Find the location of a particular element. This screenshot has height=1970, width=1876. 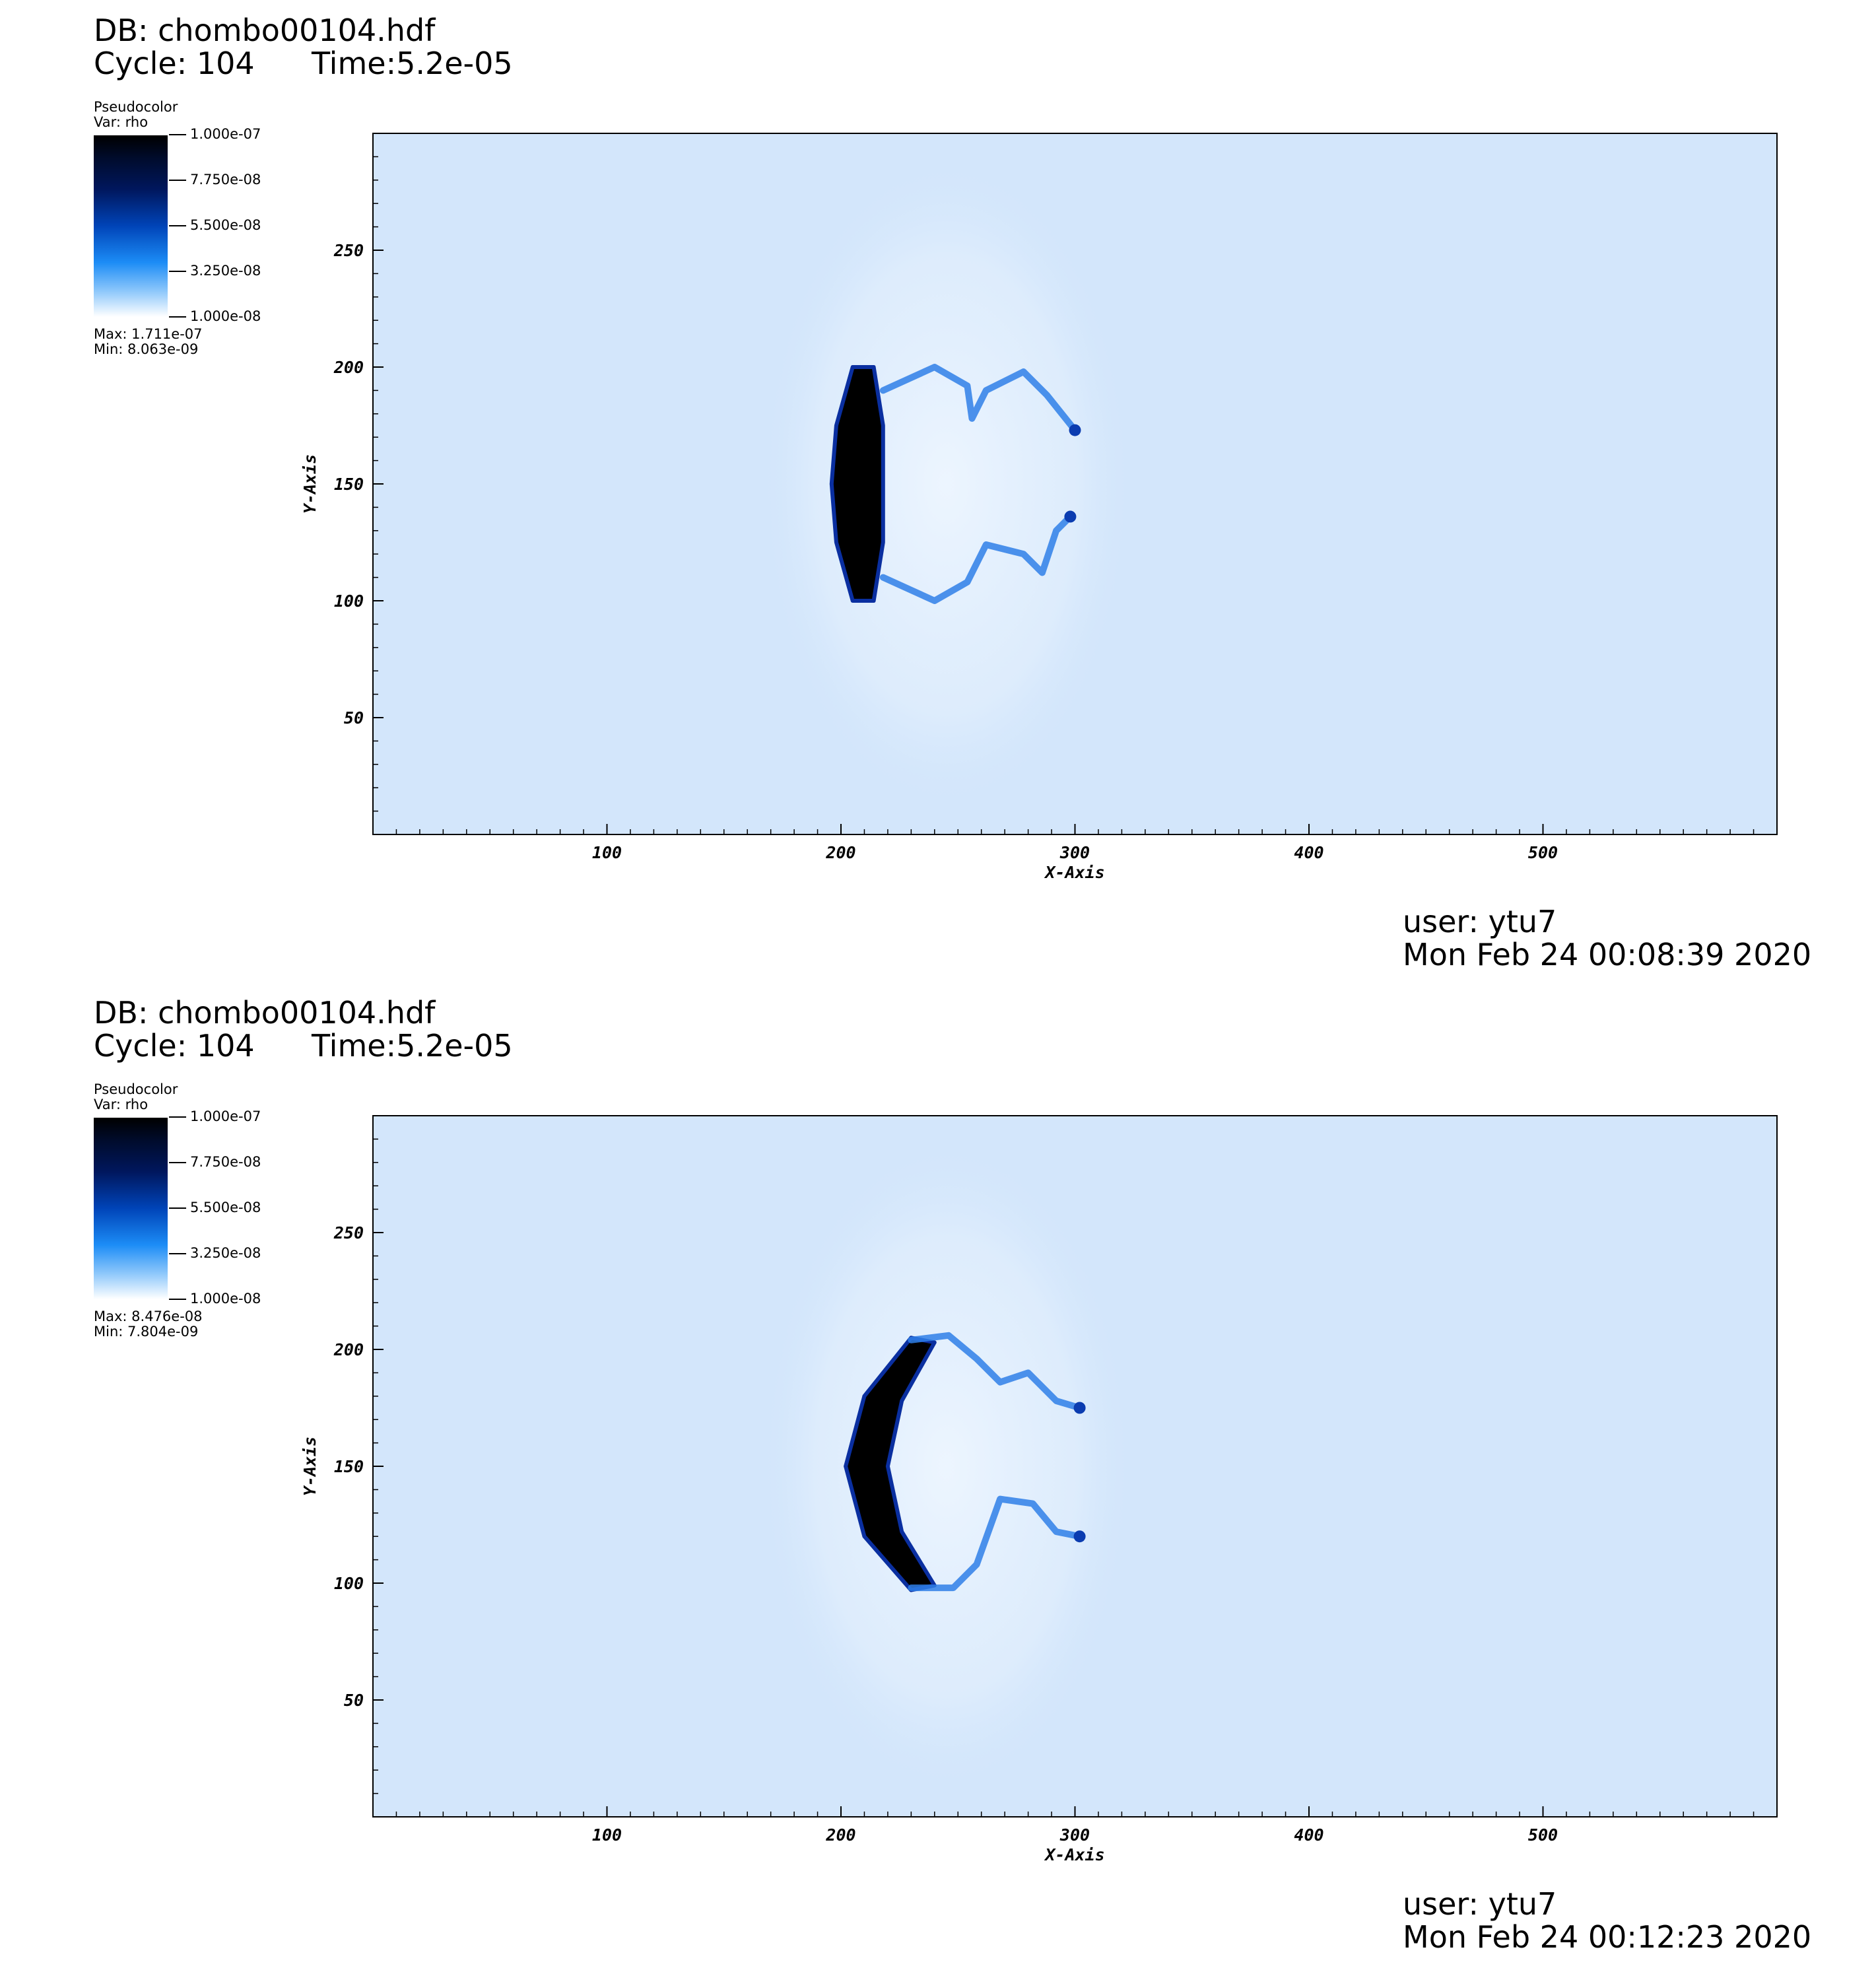

legend-min: Min: 7.804e-09 is located at coordinates (146, 1332).